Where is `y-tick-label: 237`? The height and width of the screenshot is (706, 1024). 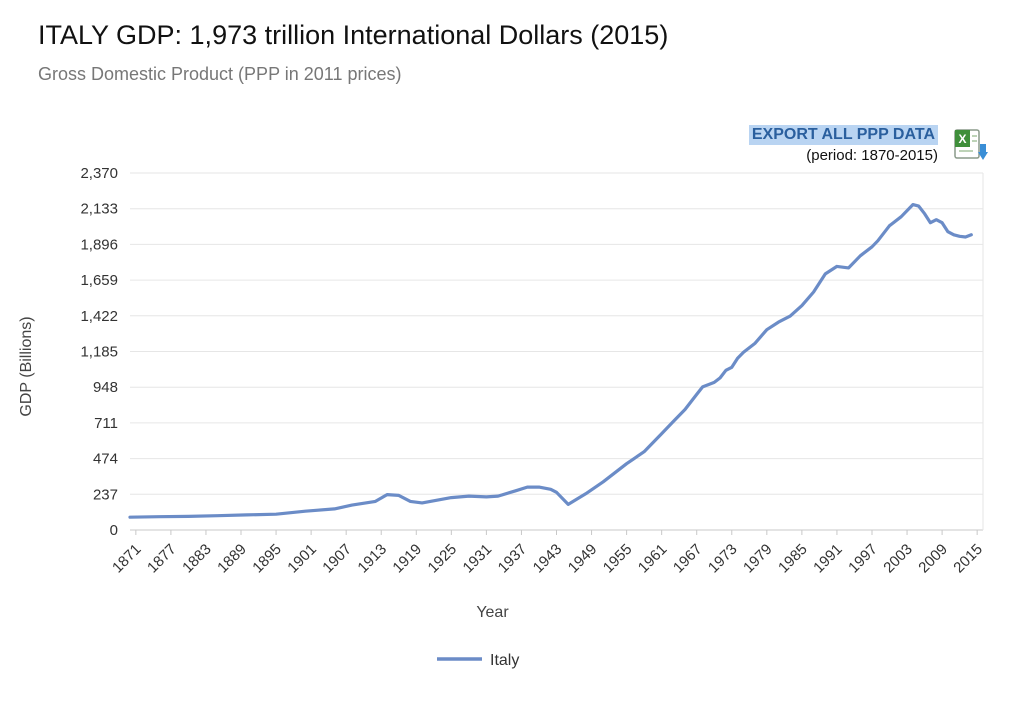
y-tick-label: 237 is located at coordinates (105, 494).